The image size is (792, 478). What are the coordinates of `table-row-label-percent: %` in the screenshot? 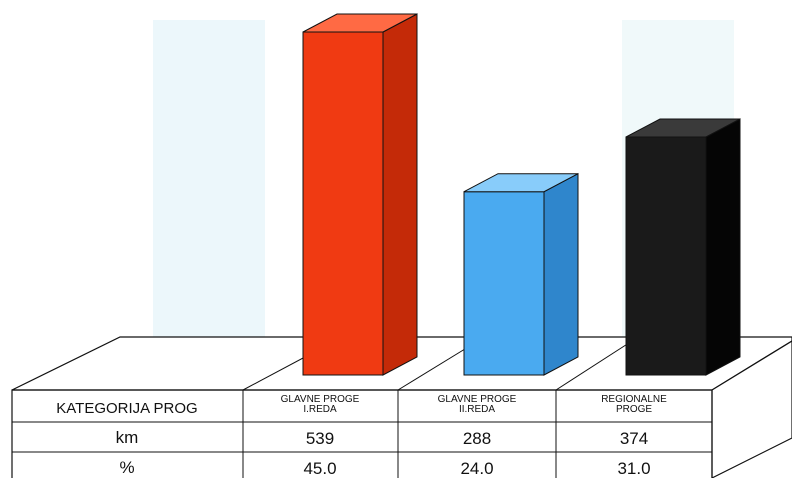 It's located at (126, 467).